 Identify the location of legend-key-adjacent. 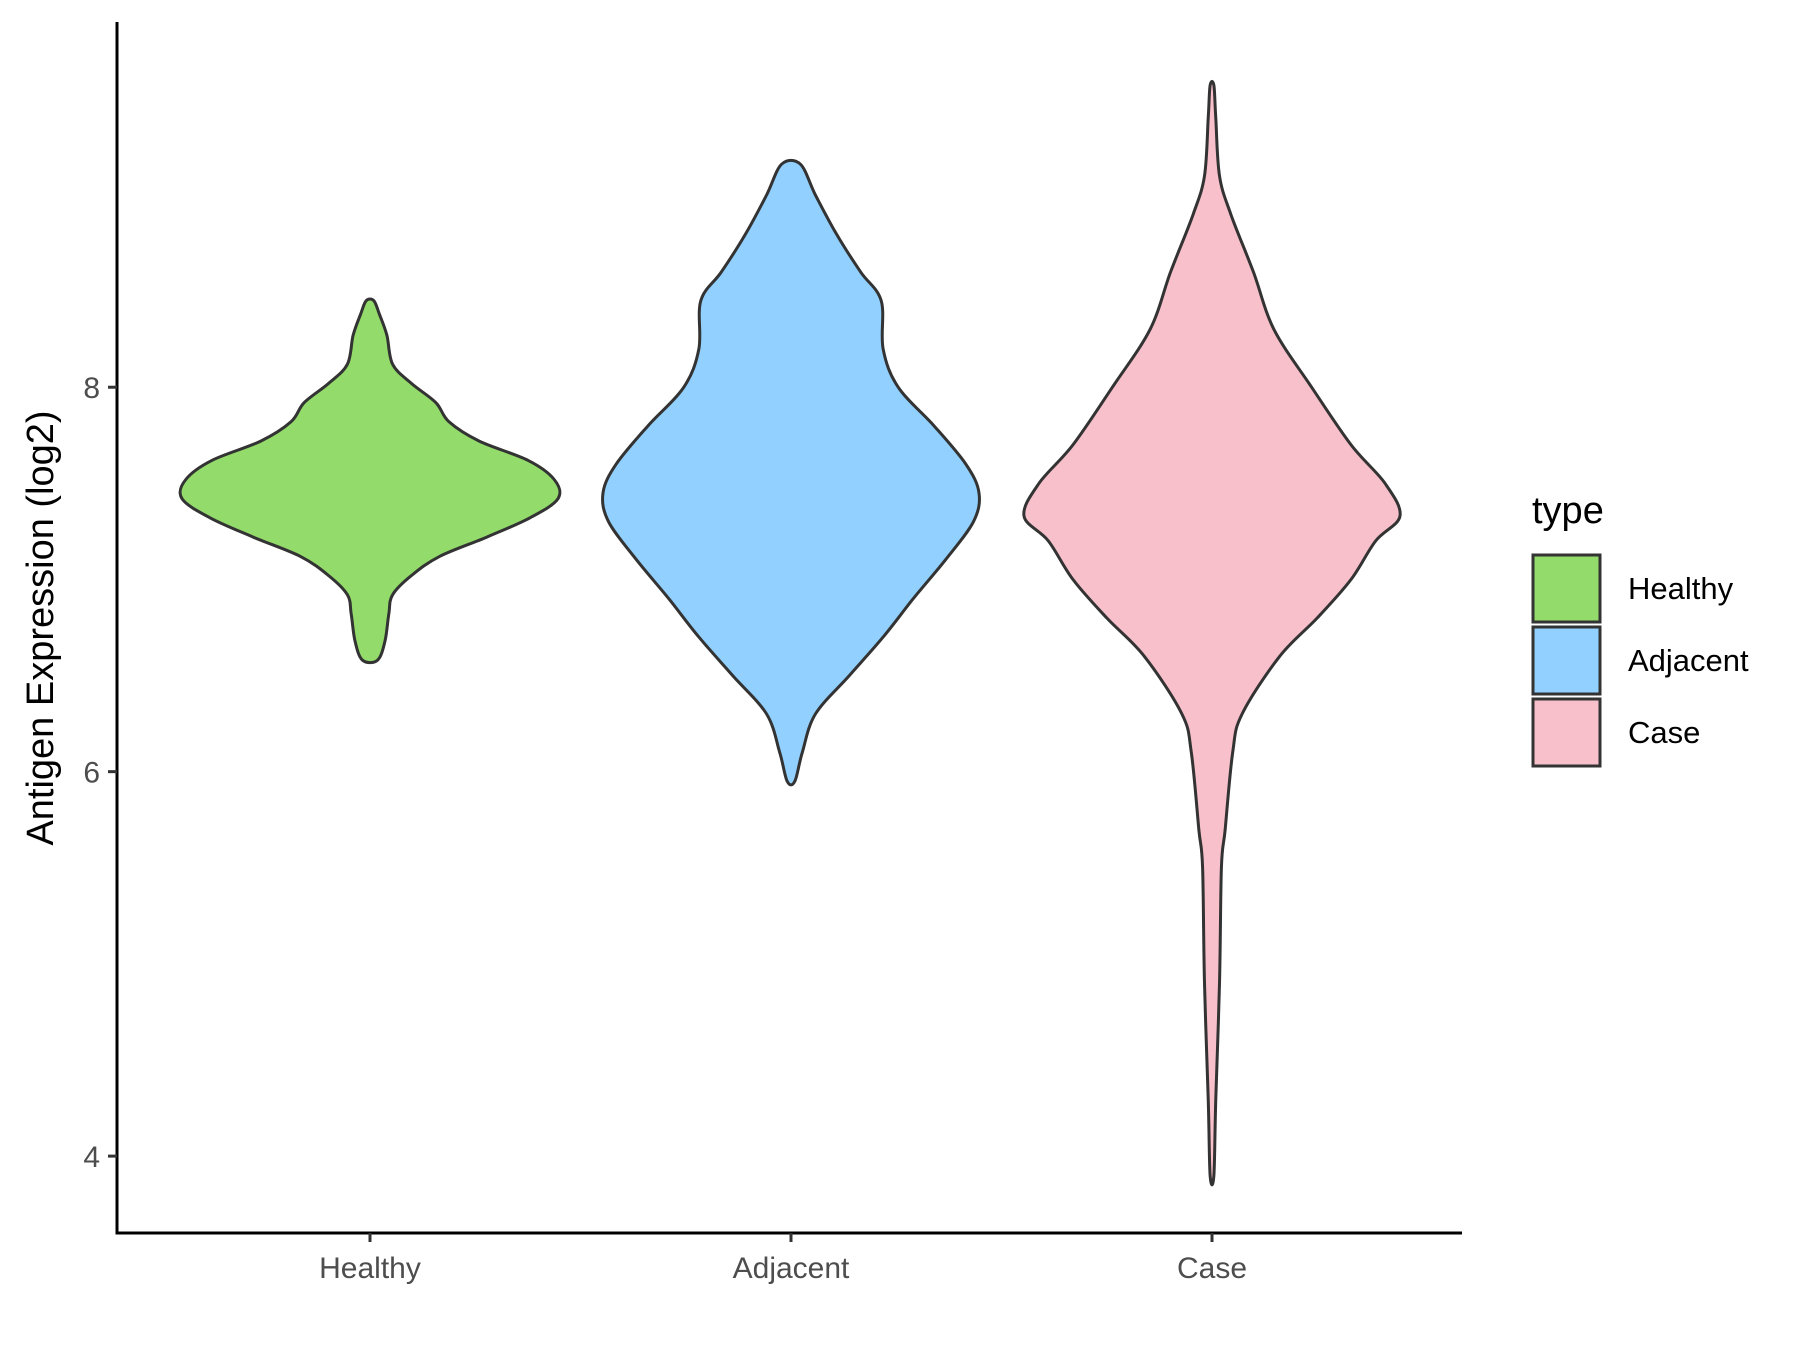
(1566, 660).